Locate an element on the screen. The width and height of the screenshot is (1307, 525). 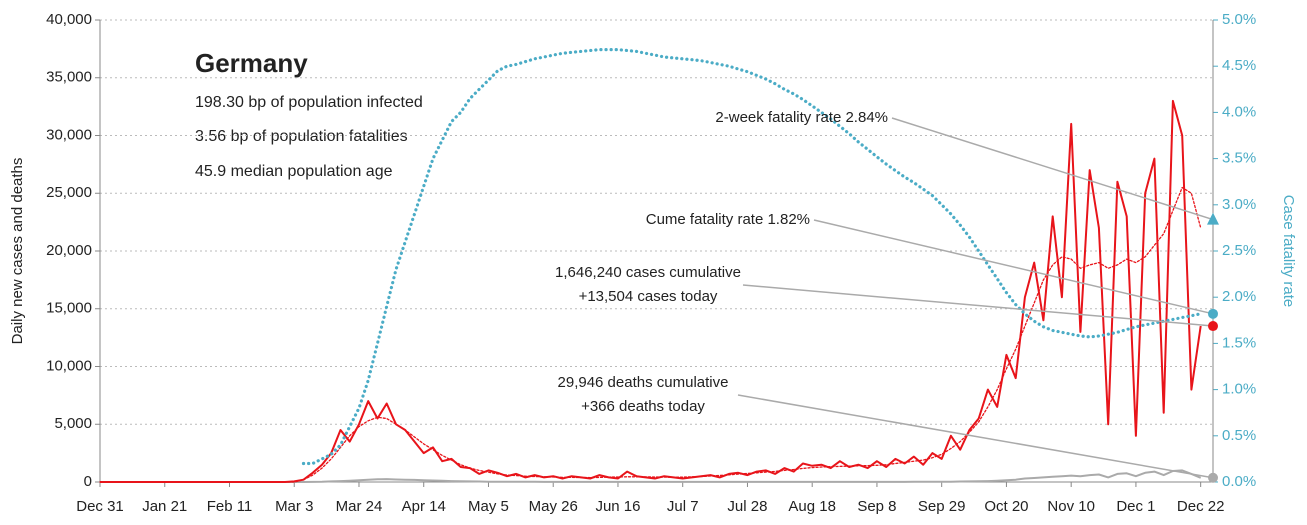
annotation: 1,646,240 cases cumulative is located at coordinates (648, 272).